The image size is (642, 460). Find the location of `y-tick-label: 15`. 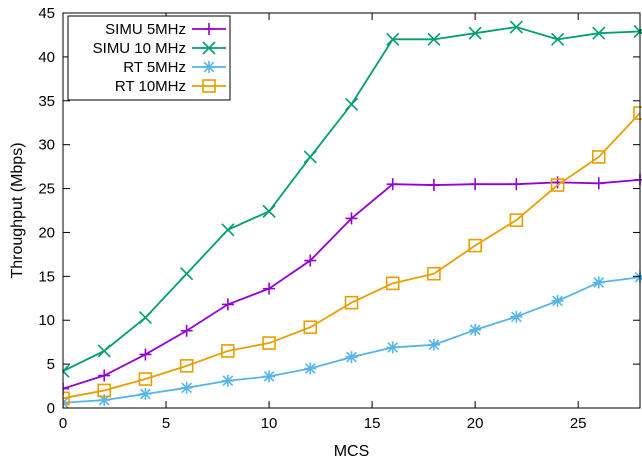

y-tick-label: 15 is located at coordinates (46, 276).